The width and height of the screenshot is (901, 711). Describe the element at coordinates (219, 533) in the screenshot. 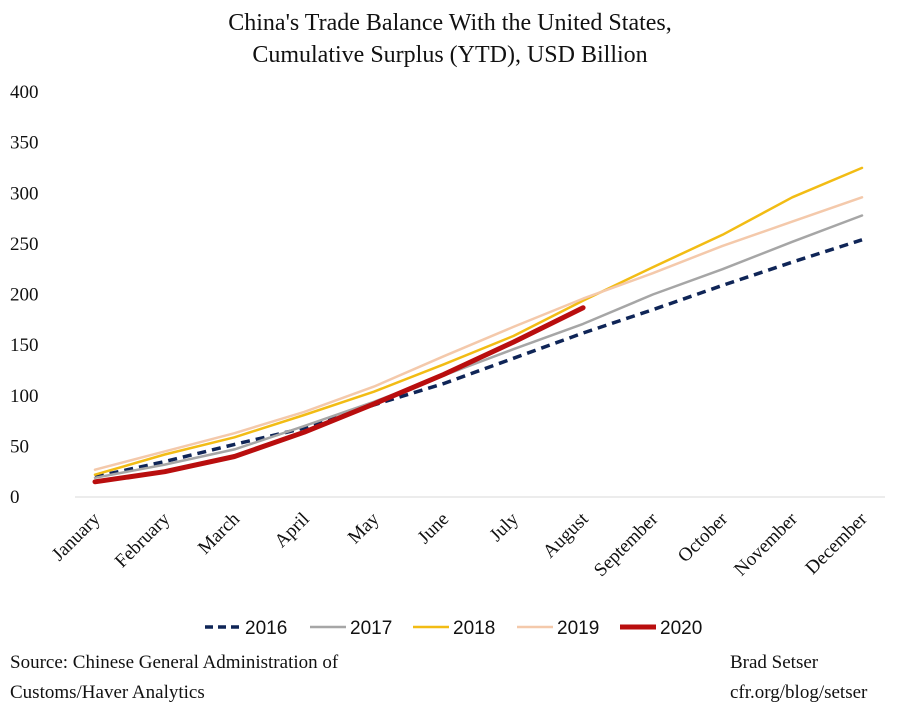

I see `x-tick-label: March` at that location.